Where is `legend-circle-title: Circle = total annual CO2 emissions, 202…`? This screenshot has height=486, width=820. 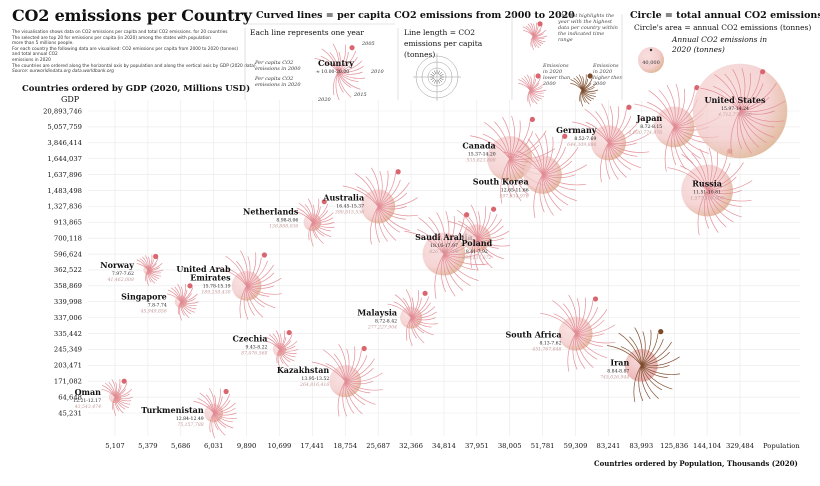 legend-circle-title: Circle = total annual CO2 emissions, 202… is located at coordinates (725, 15).